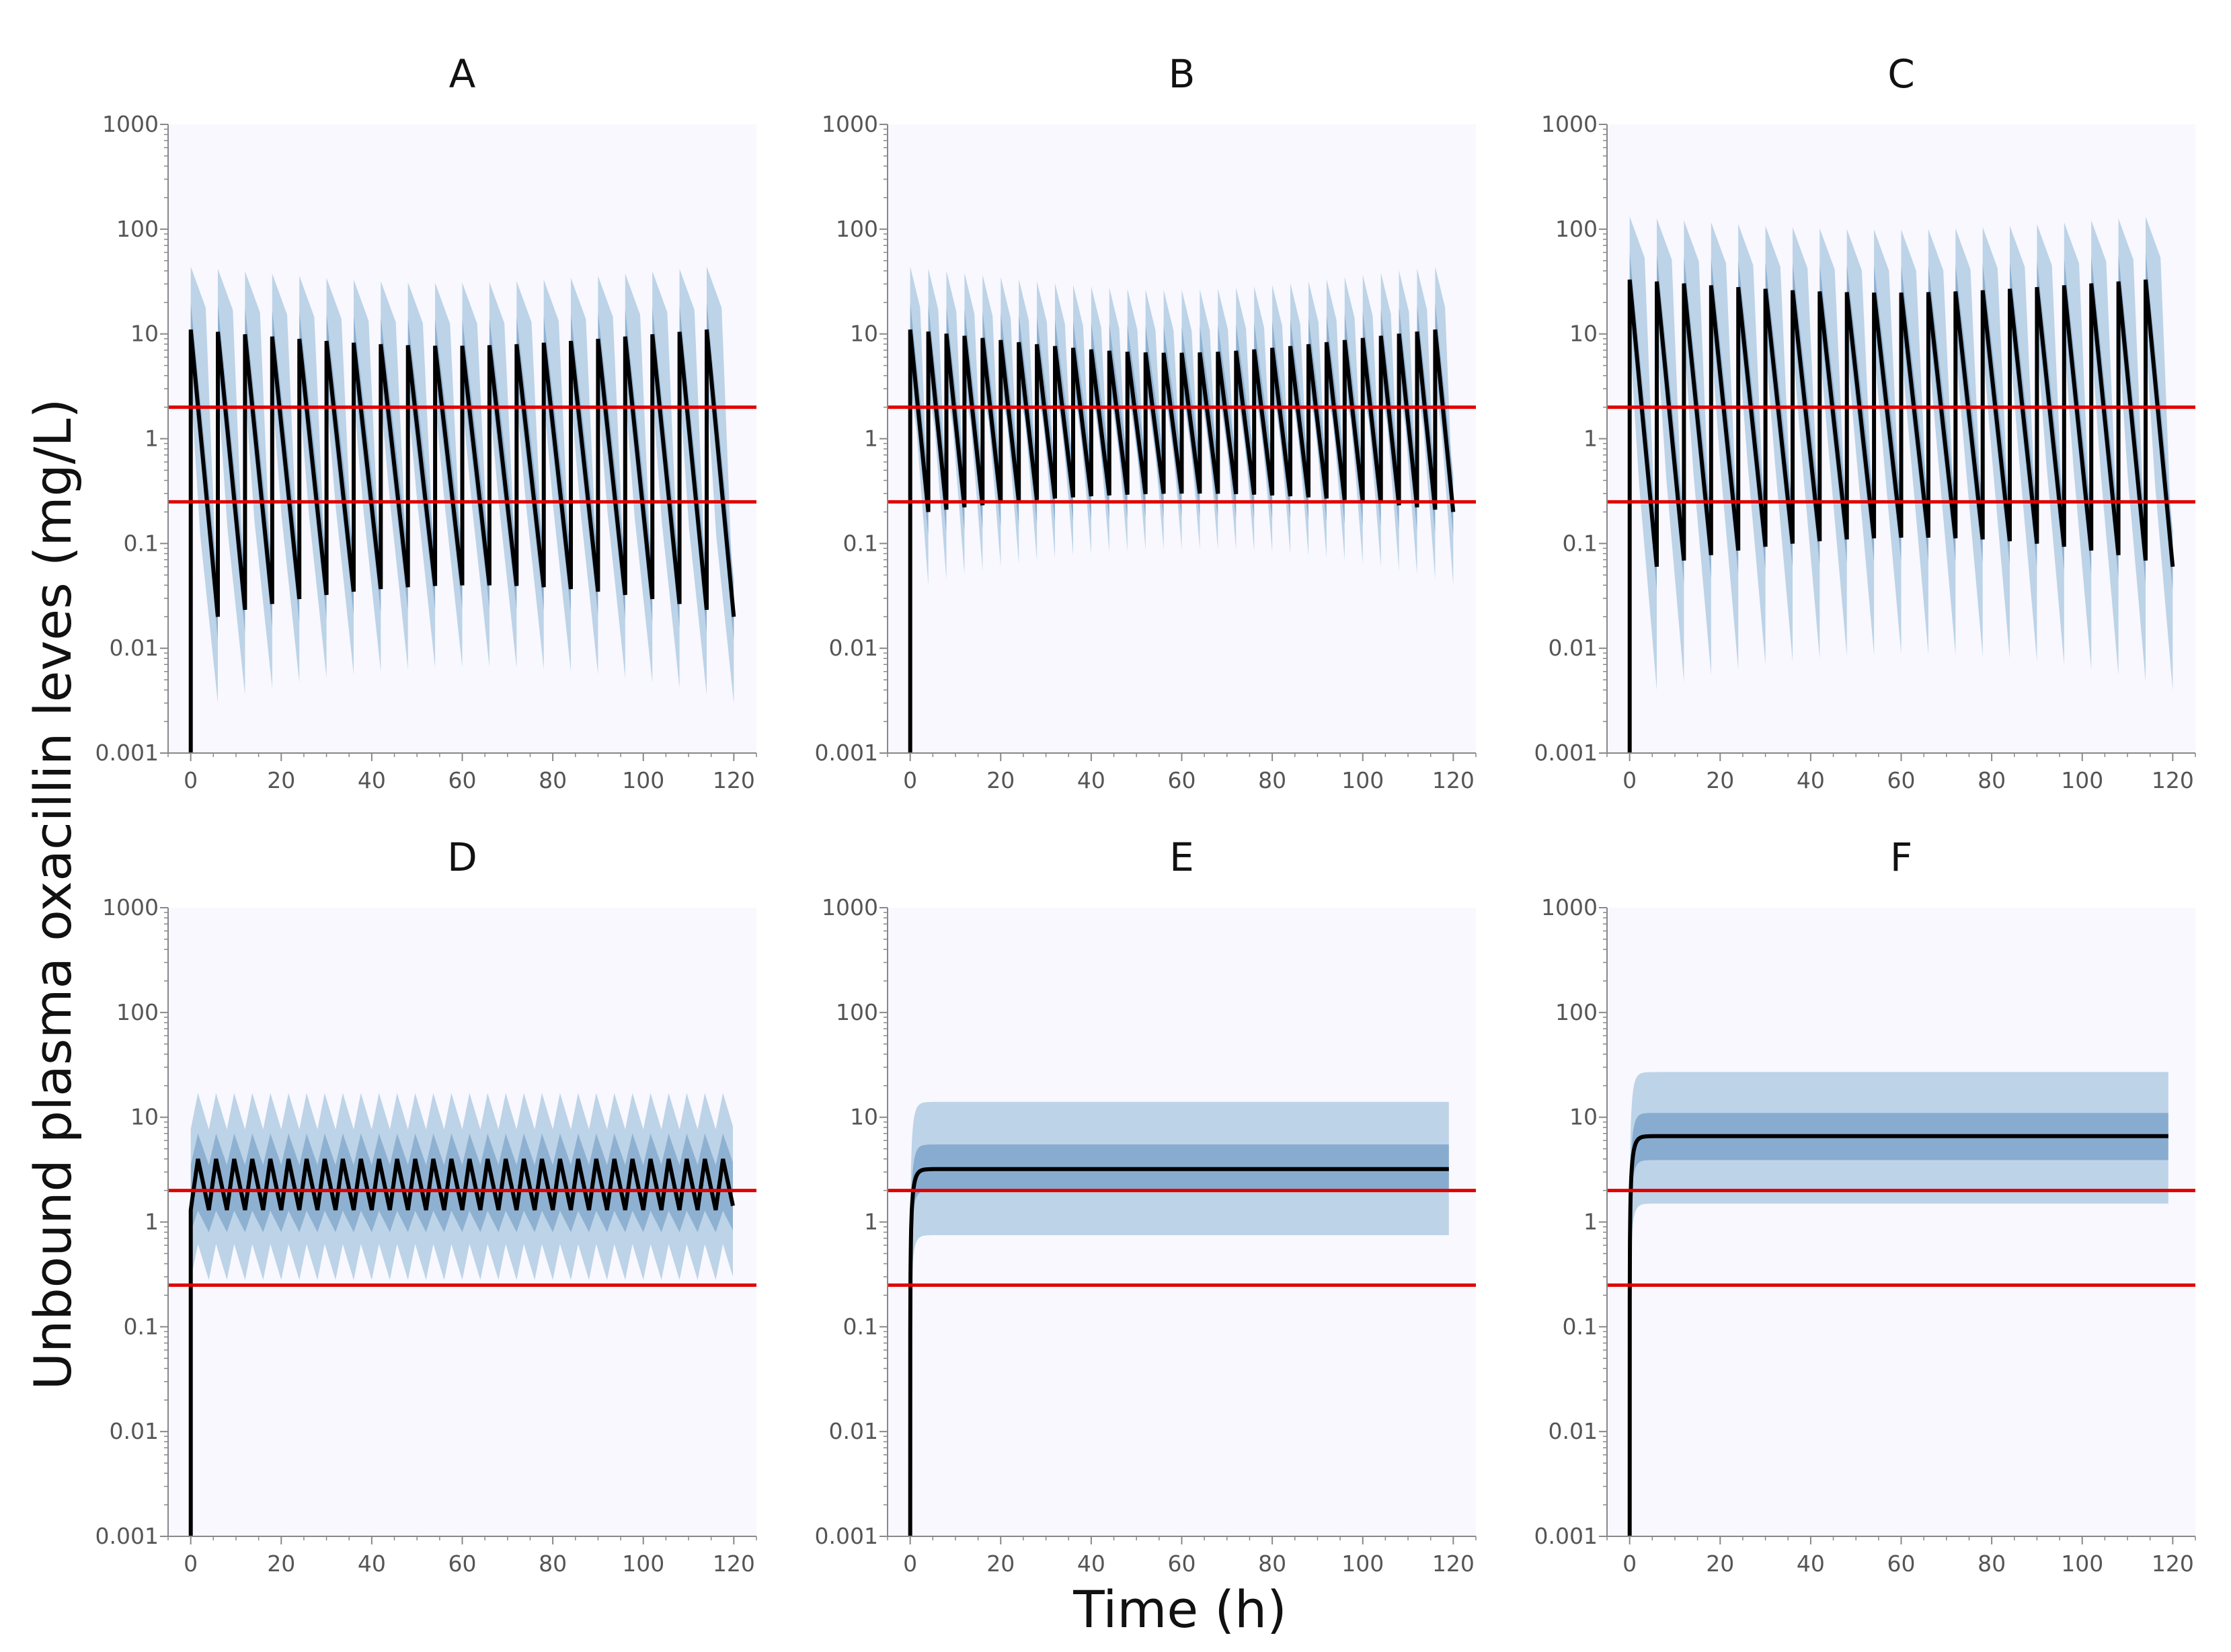 The width and height of the screenshot is (2231, 1652). Describe the element at coordinates (462, 74) in the screenshot. I see `panel-title: A` at that location.